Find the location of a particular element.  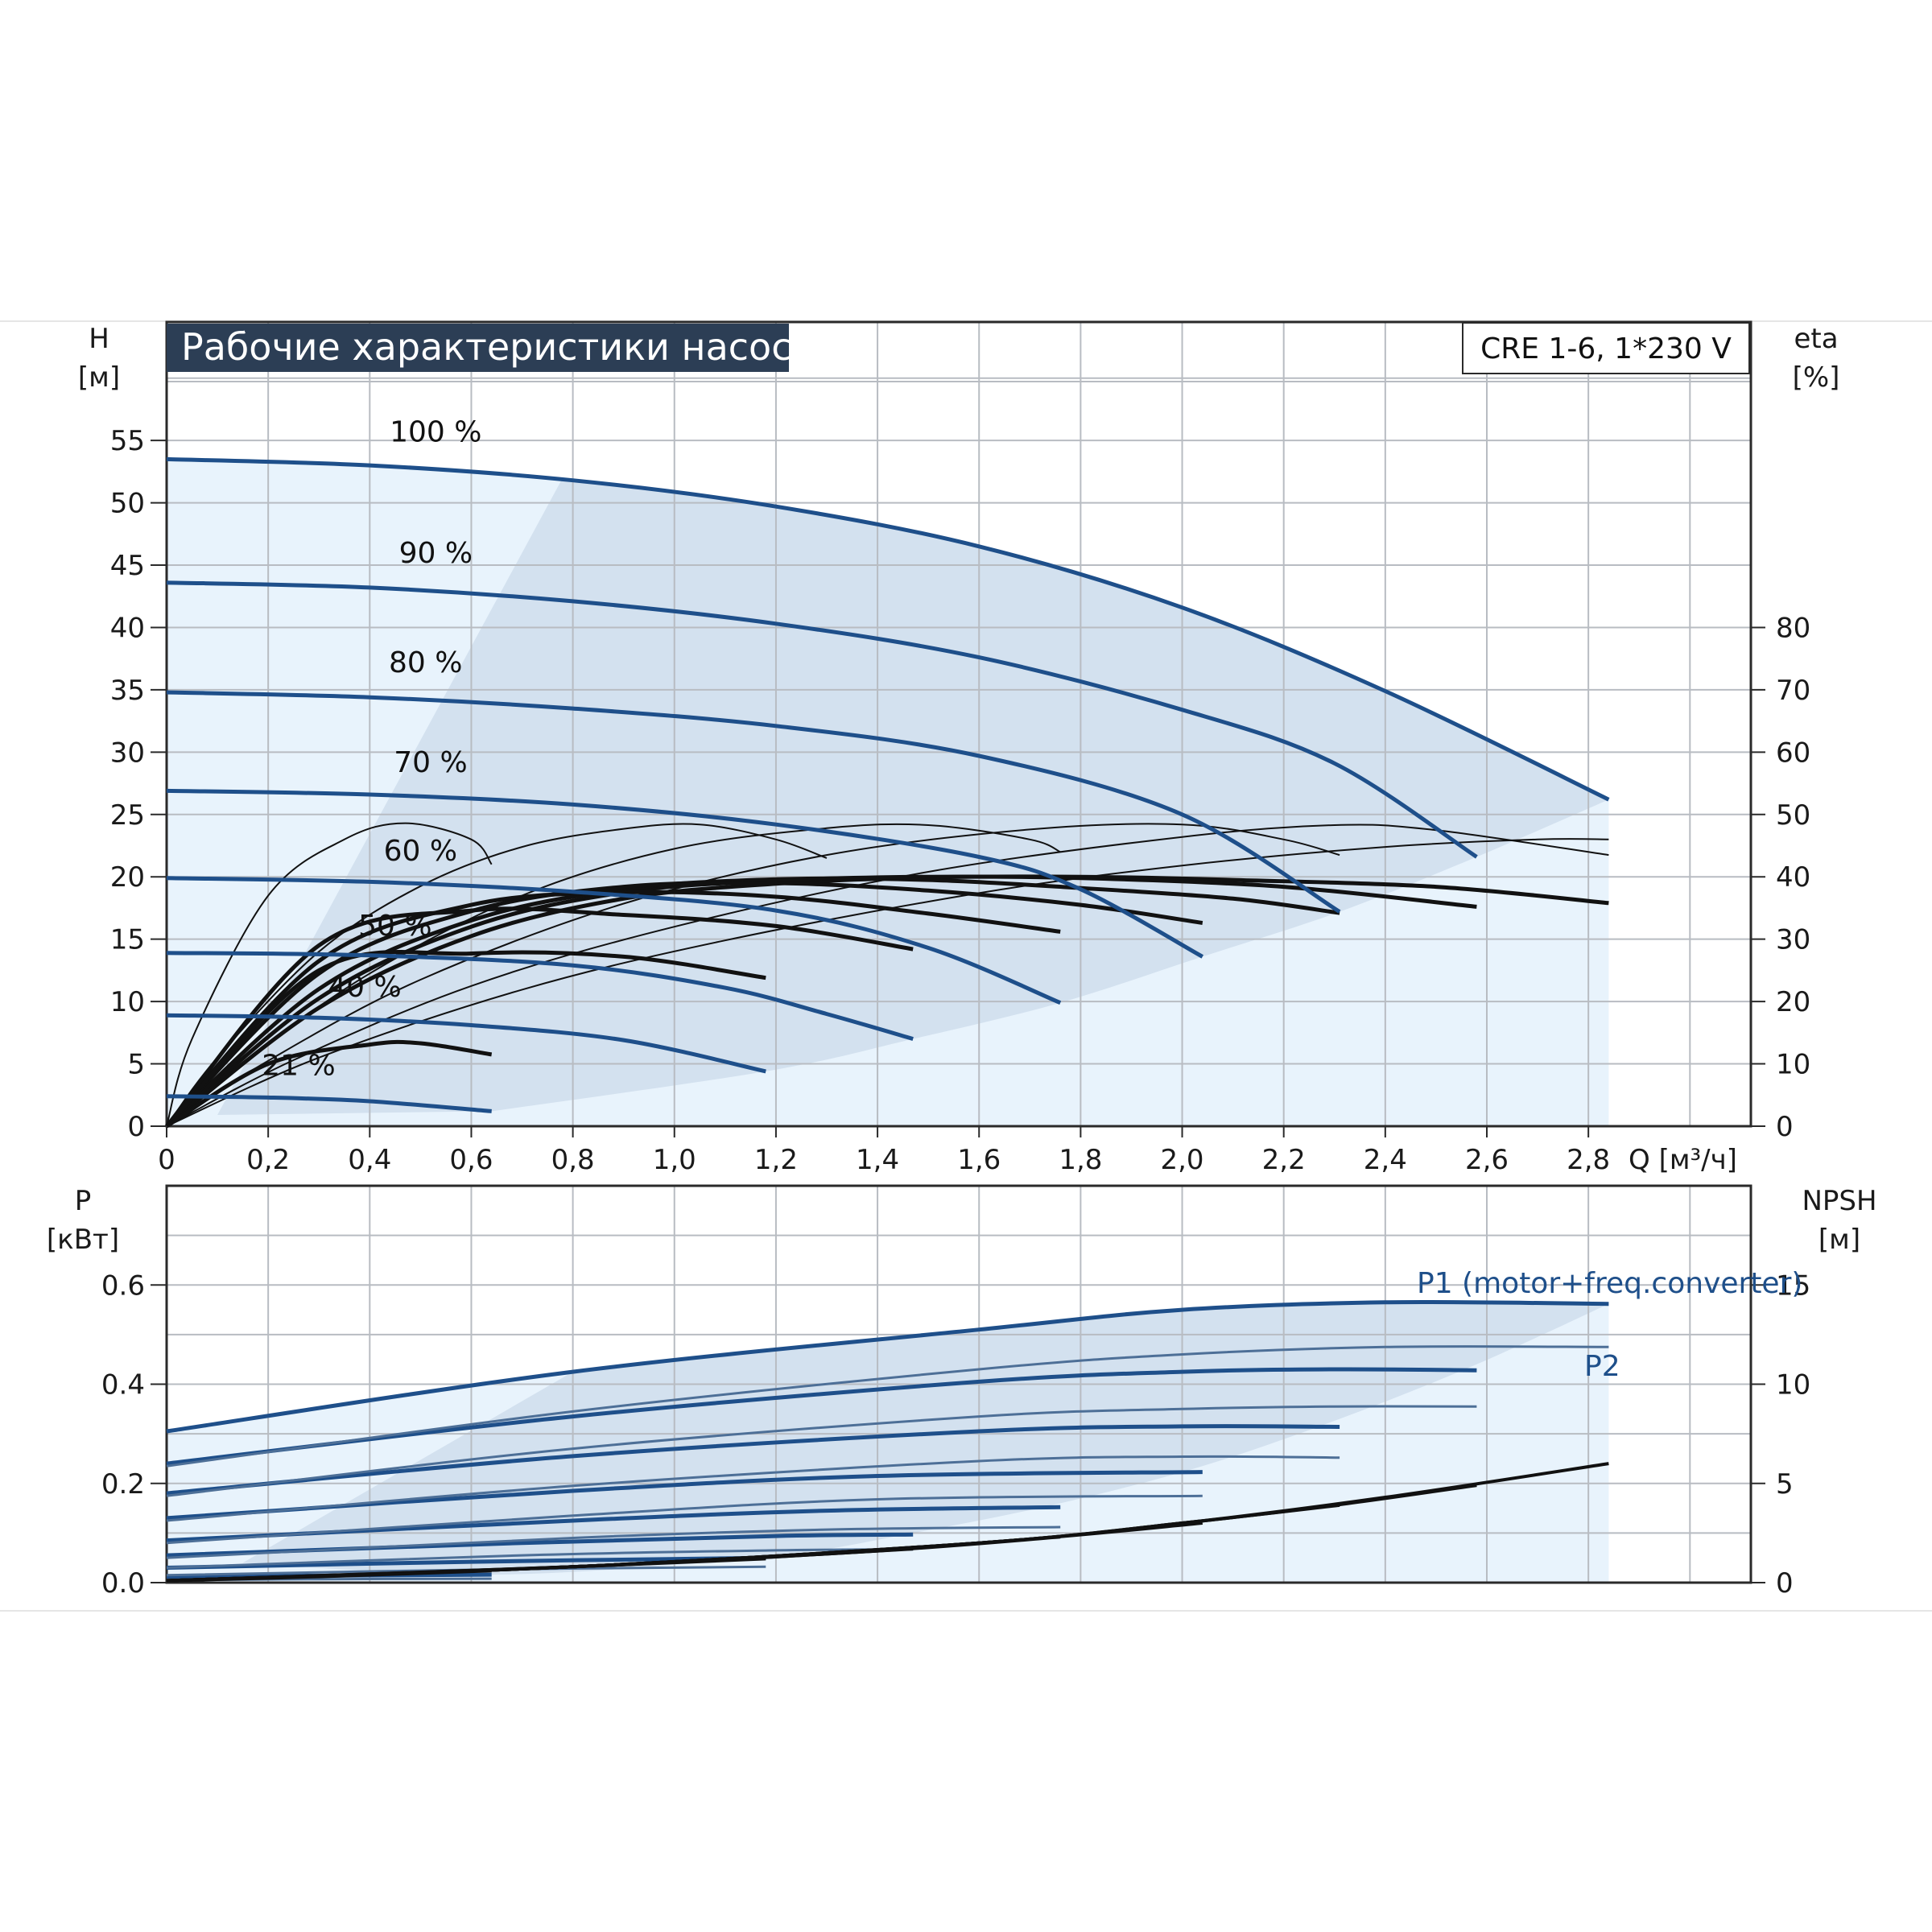

efficiency-tick-label: 40 is located at coordinates (1793, 877).